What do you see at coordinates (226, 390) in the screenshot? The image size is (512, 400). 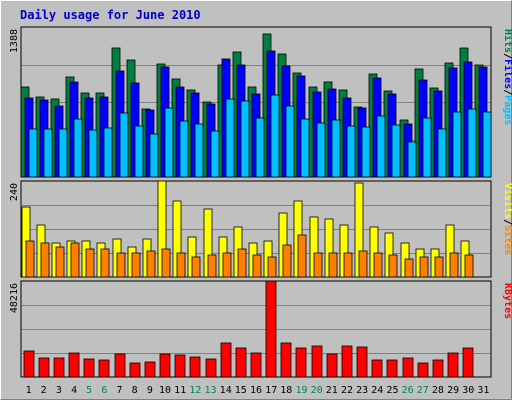 I see `day-label-14: 14` at bounding box center [226, 390].